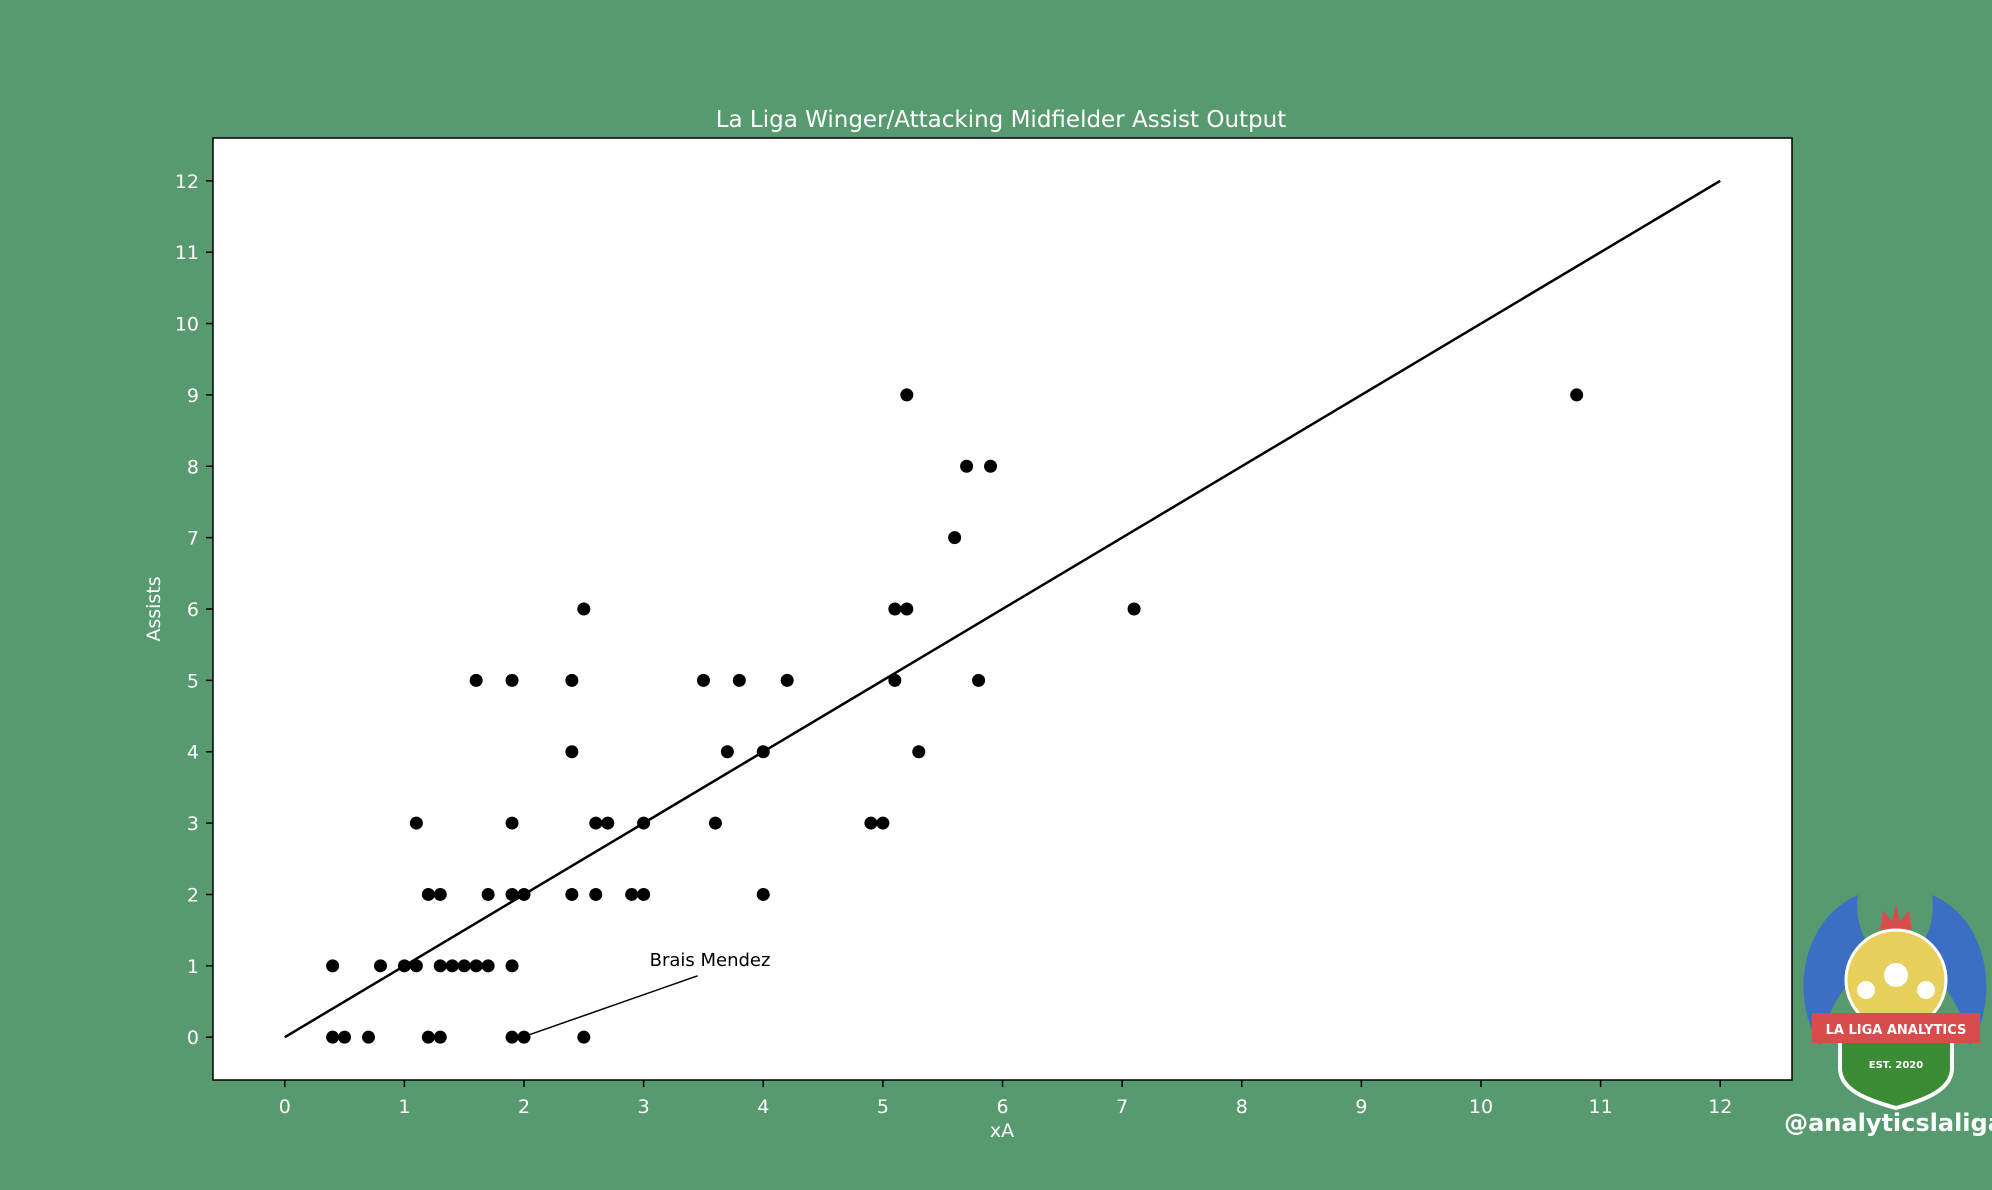 The image size is (1992, 1190). I want to click on y-tick-label: 10, so click(187, 325).